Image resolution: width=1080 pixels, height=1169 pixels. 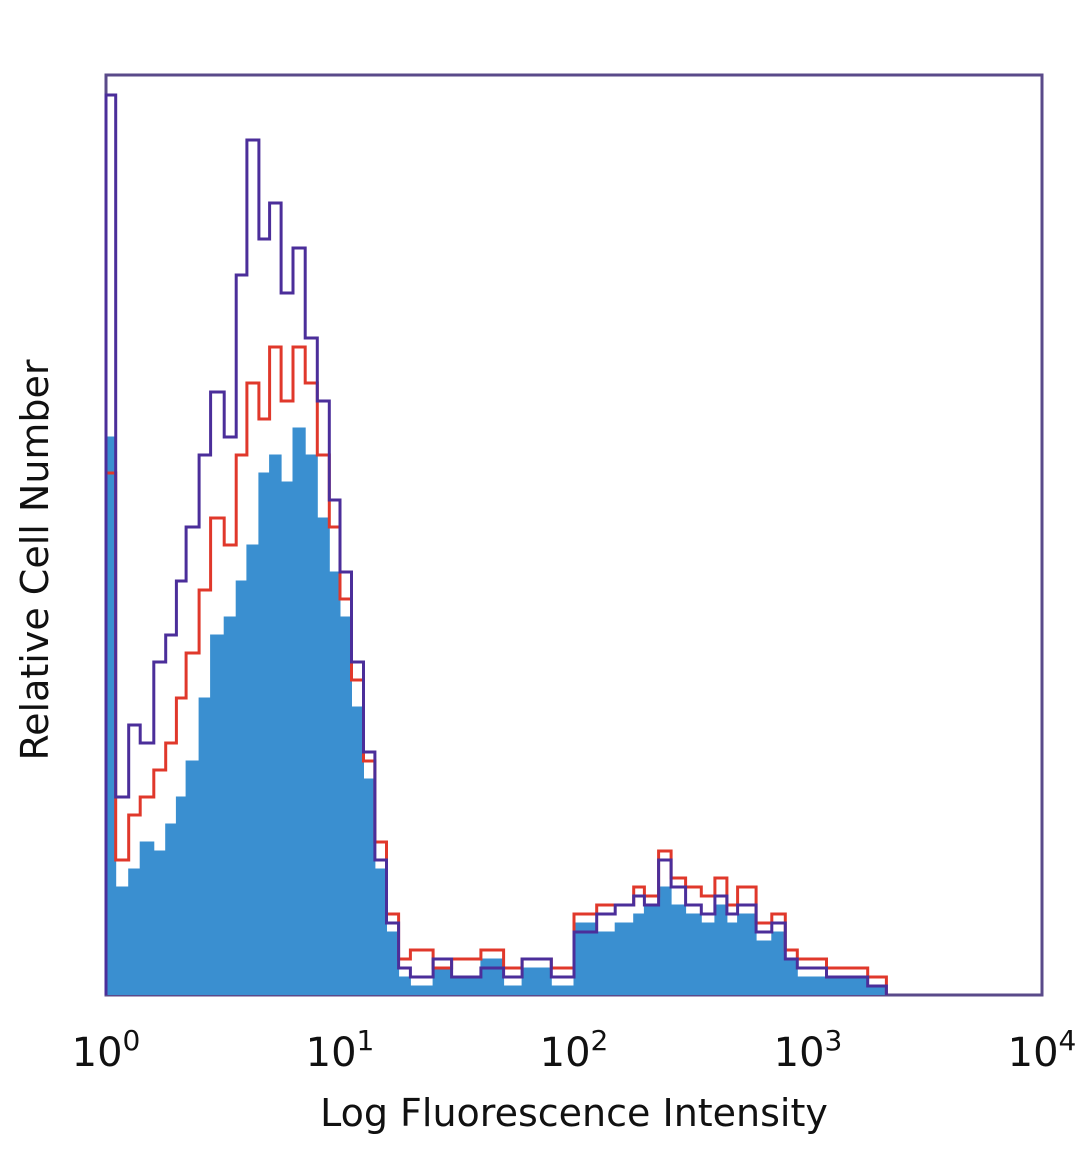 I want to click on x-axis-ticks: 100 101 102 103 104, so click(x=574, y=1050).